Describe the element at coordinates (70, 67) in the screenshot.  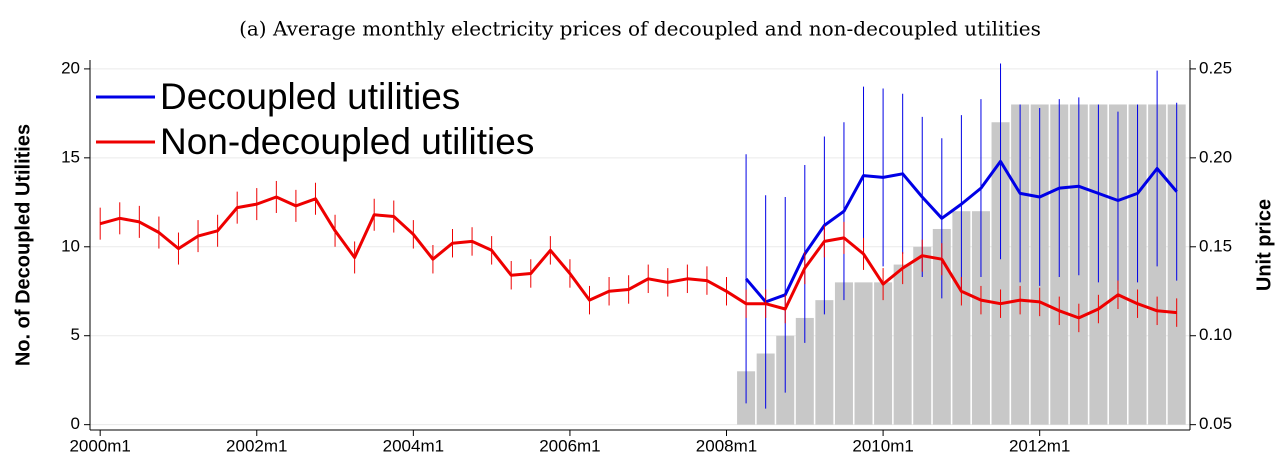
I see `y-tick-label: 20` at that location.